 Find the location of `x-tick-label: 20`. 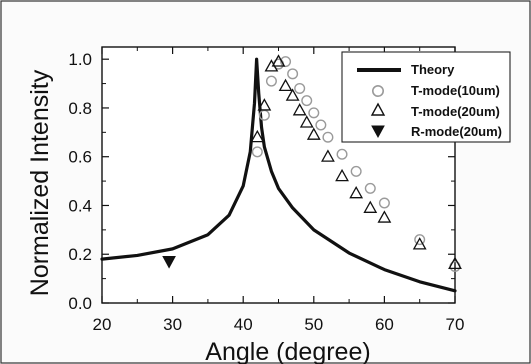

x-tick-label: 20 is located at coordinates (102, 324).